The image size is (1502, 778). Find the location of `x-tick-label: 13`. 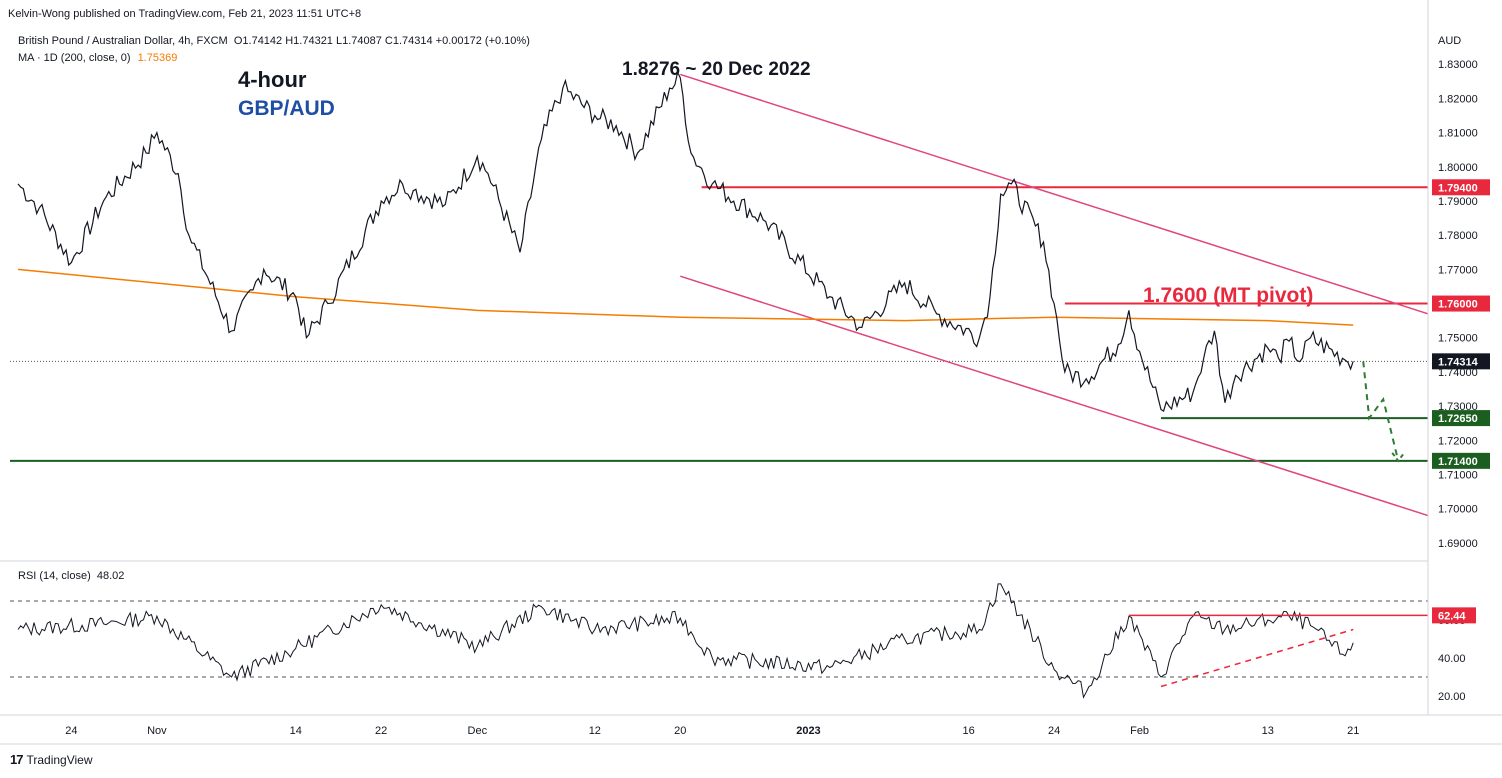

x-tick-label: 13 is located at coordinates (1268, 731).